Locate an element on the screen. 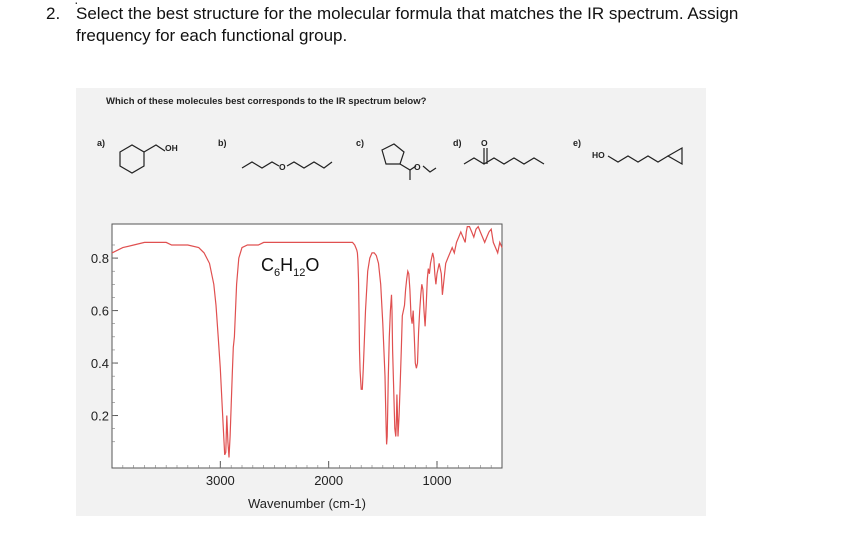  y-tick-label: 0.8 is located at coordinates (100, 258).